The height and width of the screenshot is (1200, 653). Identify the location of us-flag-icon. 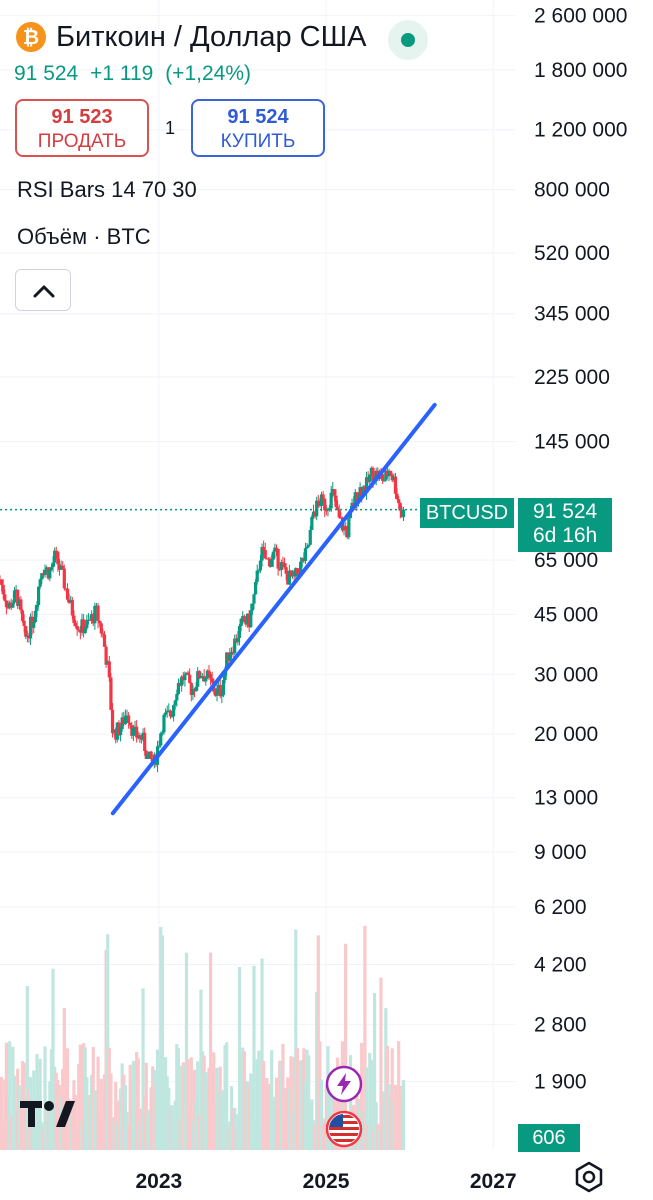
(344, 1129).